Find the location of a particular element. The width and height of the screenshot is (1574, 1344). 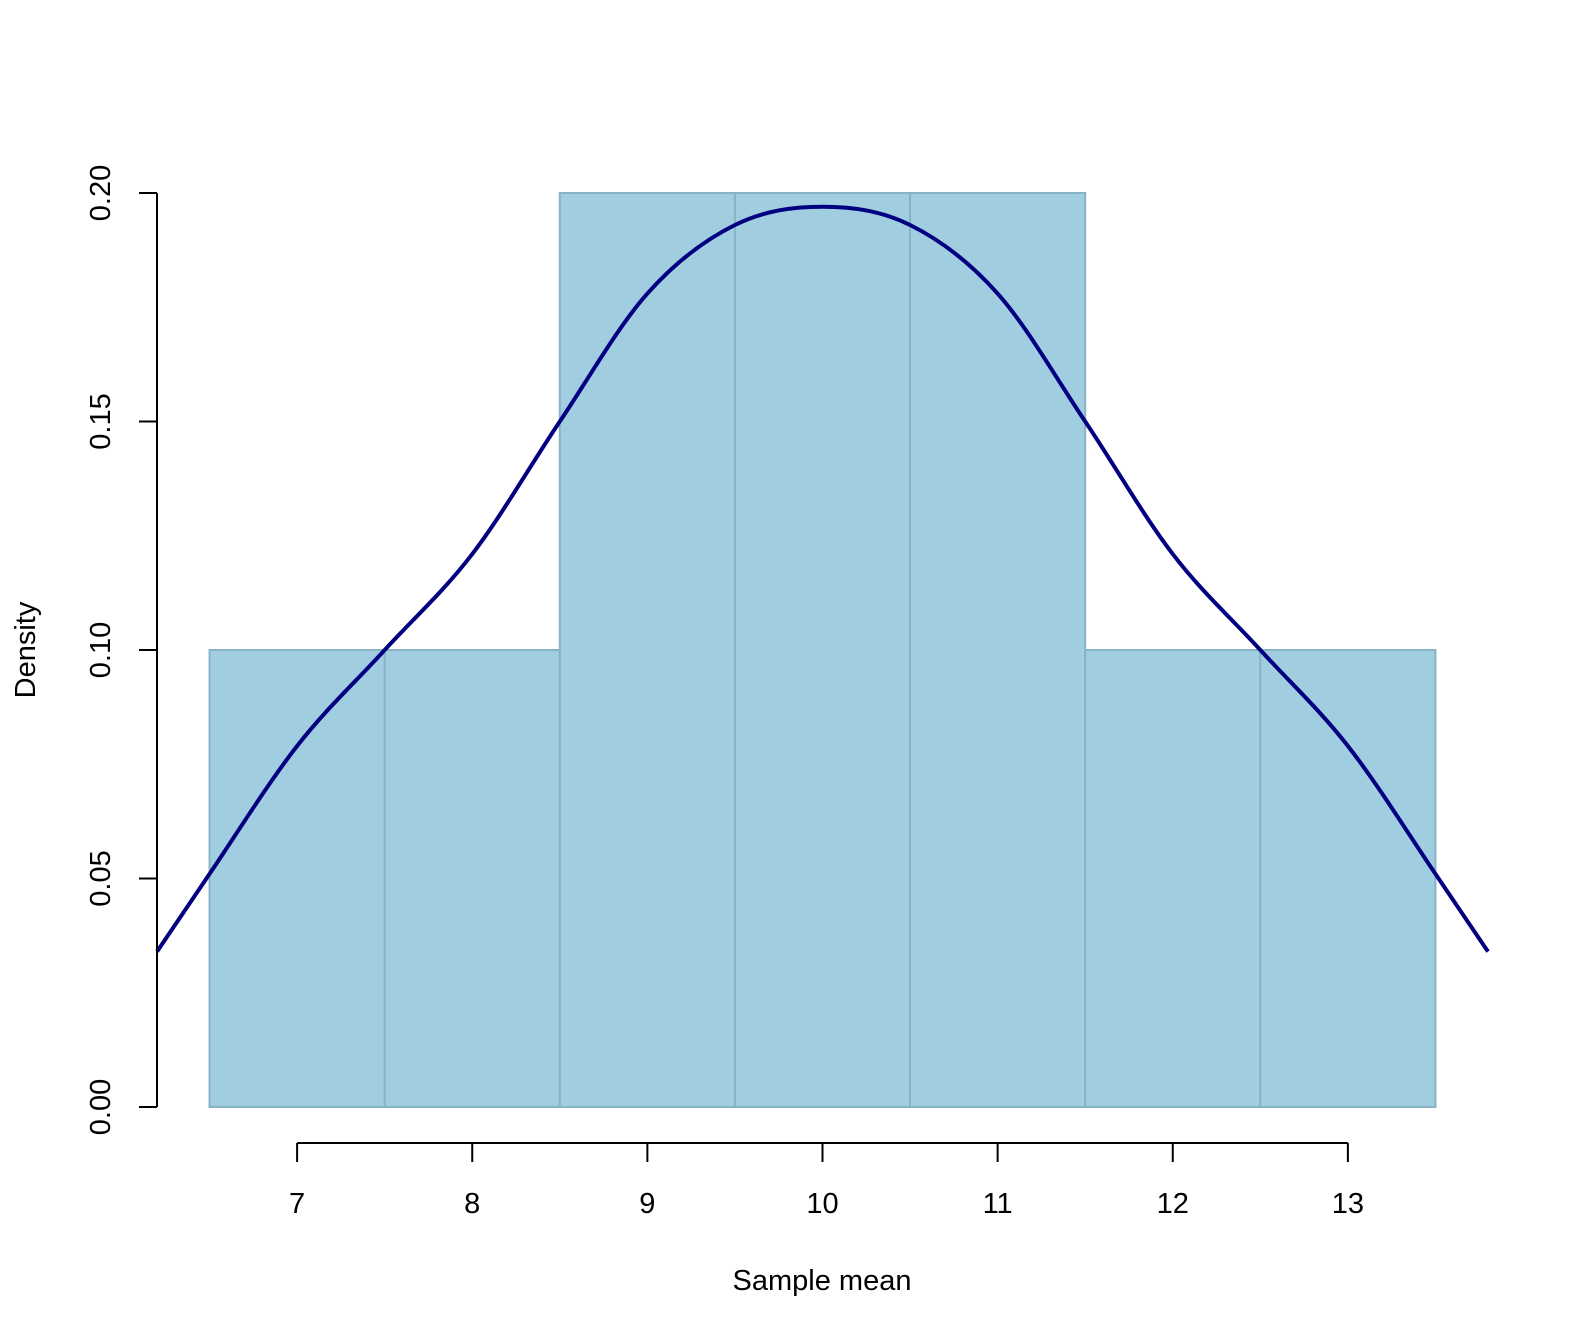

x-axis-title: Sample mean is located at coordinates (822, 1281).